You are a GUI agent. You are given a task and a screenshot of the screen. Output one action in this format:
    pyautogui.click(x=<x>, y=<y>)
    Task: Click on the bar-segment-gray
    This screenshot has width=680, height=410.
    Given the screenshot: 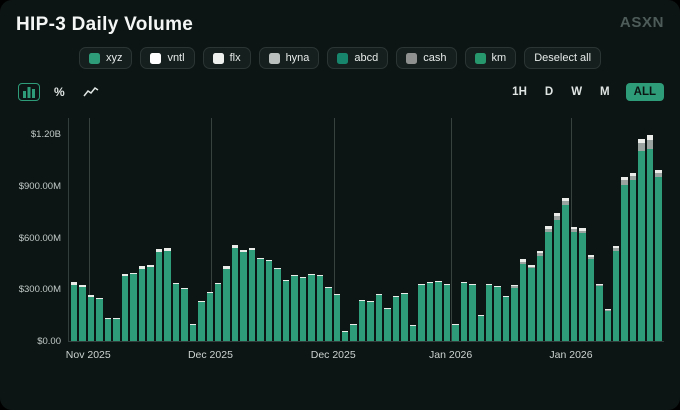 What is the action you would take?
    pyautogui.click(x=591, y=258)
    